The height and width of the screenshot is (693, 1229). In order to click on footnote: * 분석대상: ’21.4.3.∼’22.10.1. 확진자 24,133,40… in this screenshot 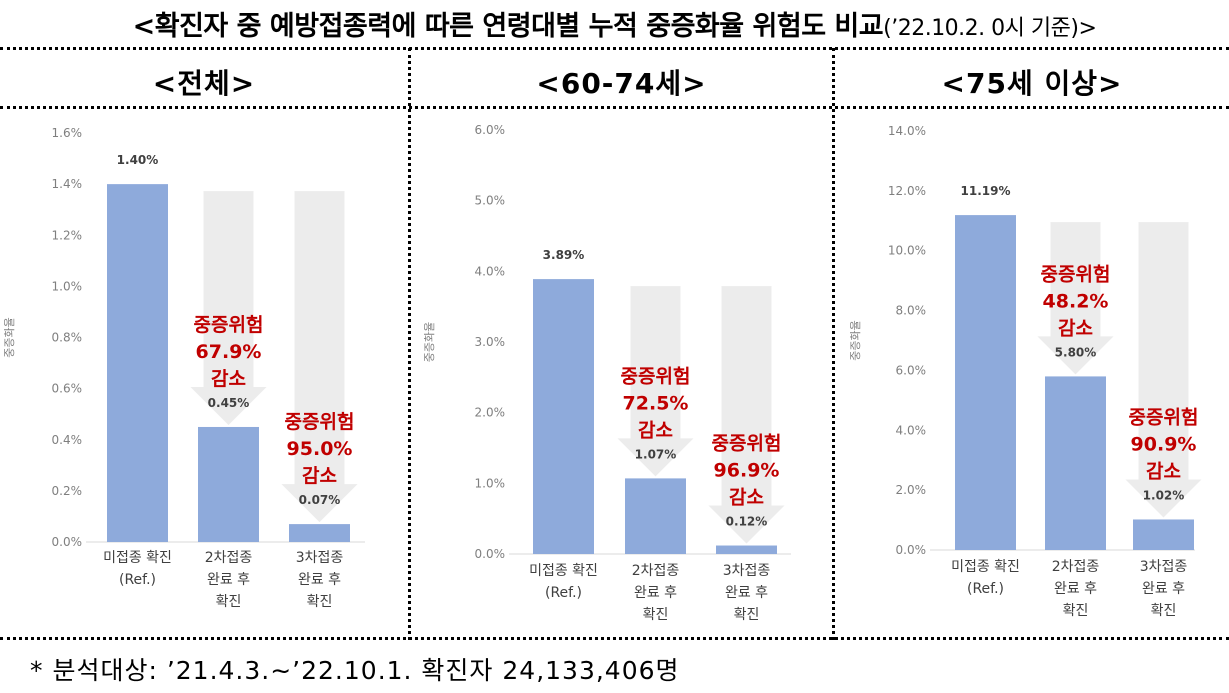, I will do `click(355, 670)`.